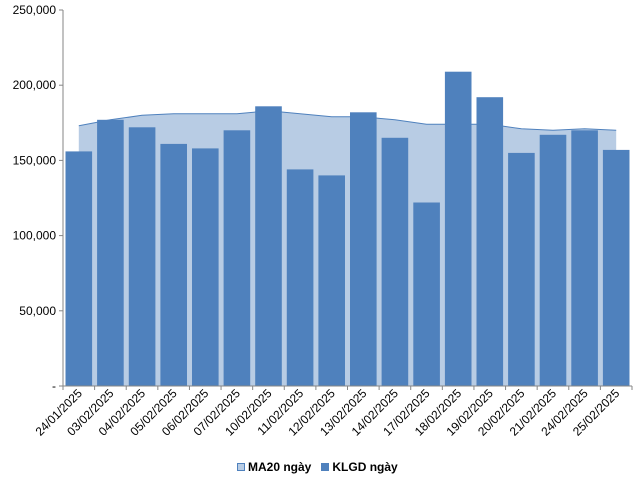 The image size is (643, 480). What do you see at coordinates (280, 467) in the screenshot?
I see `legend-label-ma20: MA20 ngày` at bounding box center [280, 467].